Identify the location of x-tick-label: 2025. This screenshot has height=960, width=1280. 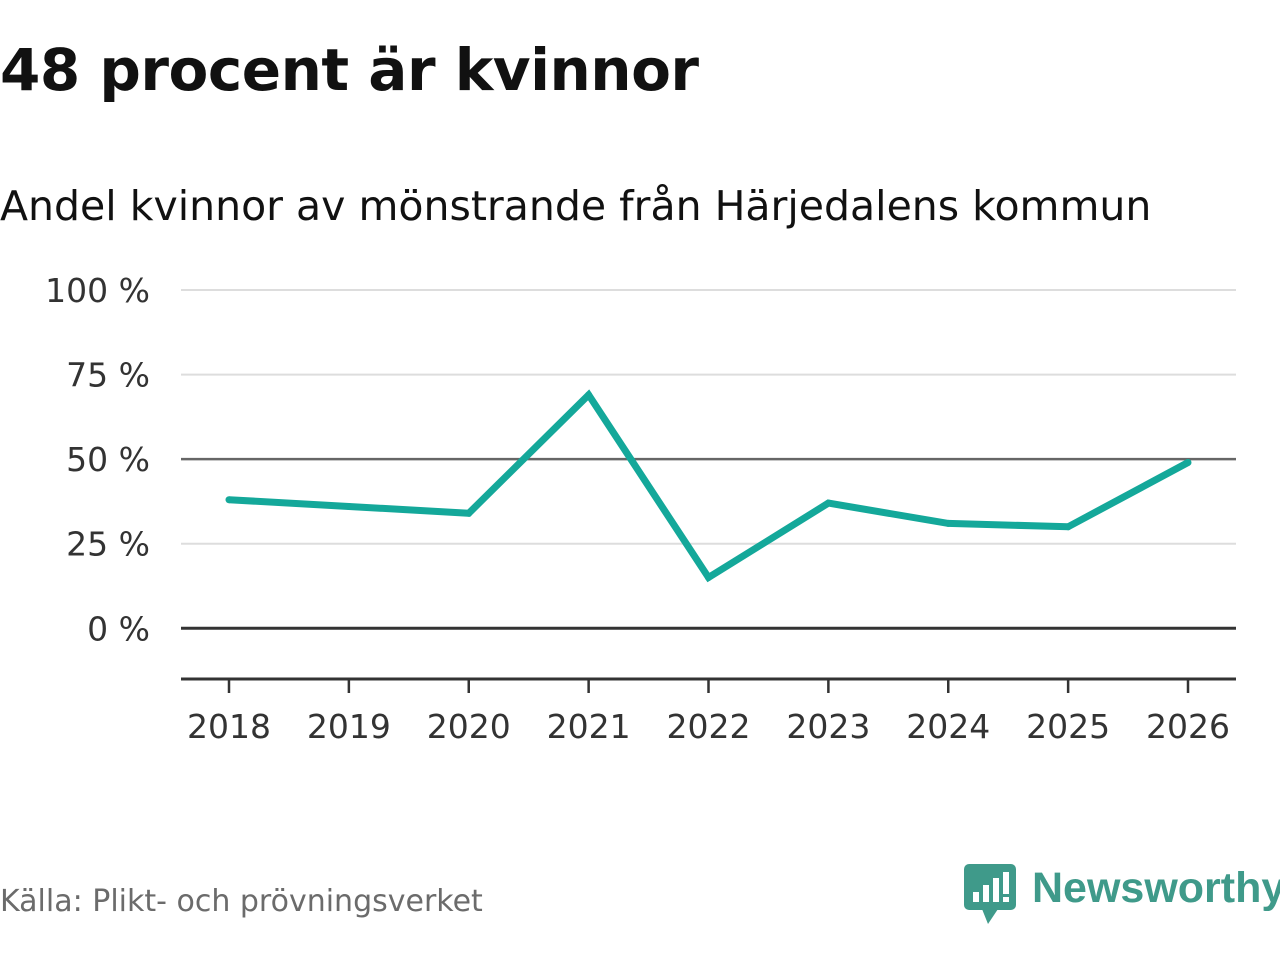
(1068, 726).